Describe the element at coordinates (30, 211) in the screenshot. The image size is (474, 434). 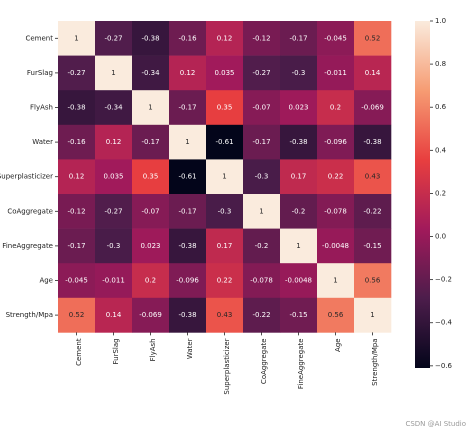
I see `row-label: CoAggregate` at that location.